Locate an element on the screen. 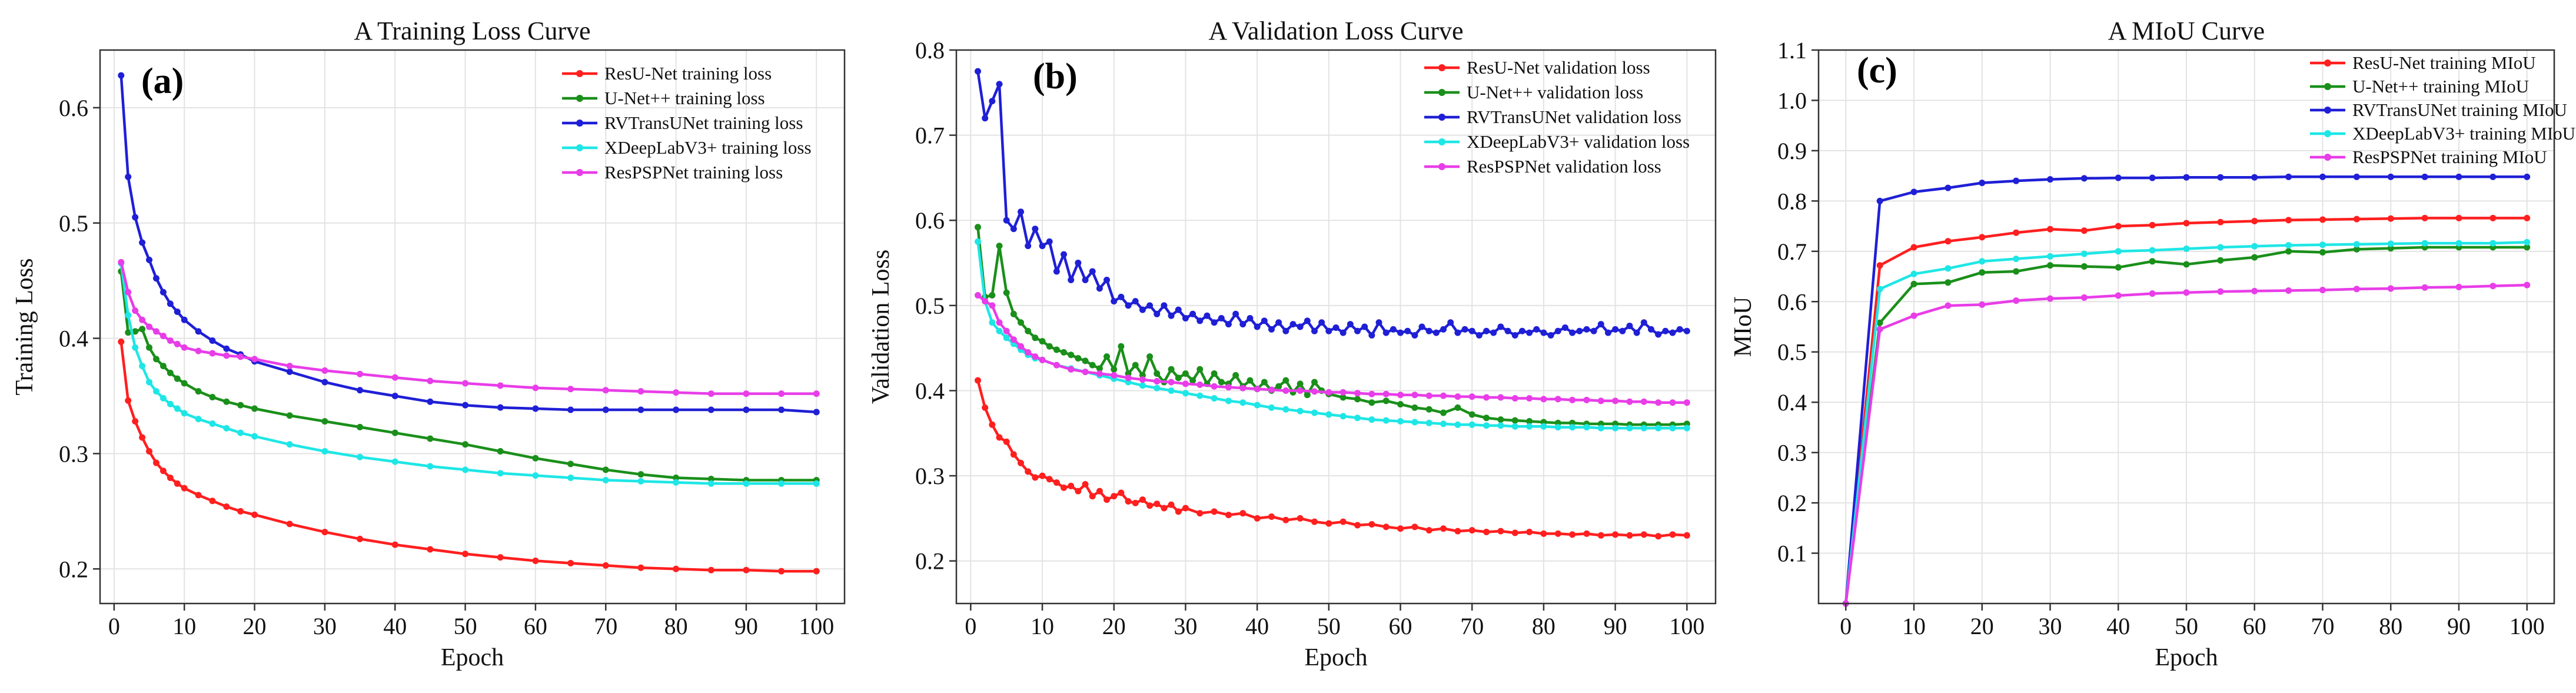 Image resolution: width=2576 pixels, height=693 pixels. x-tick-label: 50 is located at coordinates (2186, 626).